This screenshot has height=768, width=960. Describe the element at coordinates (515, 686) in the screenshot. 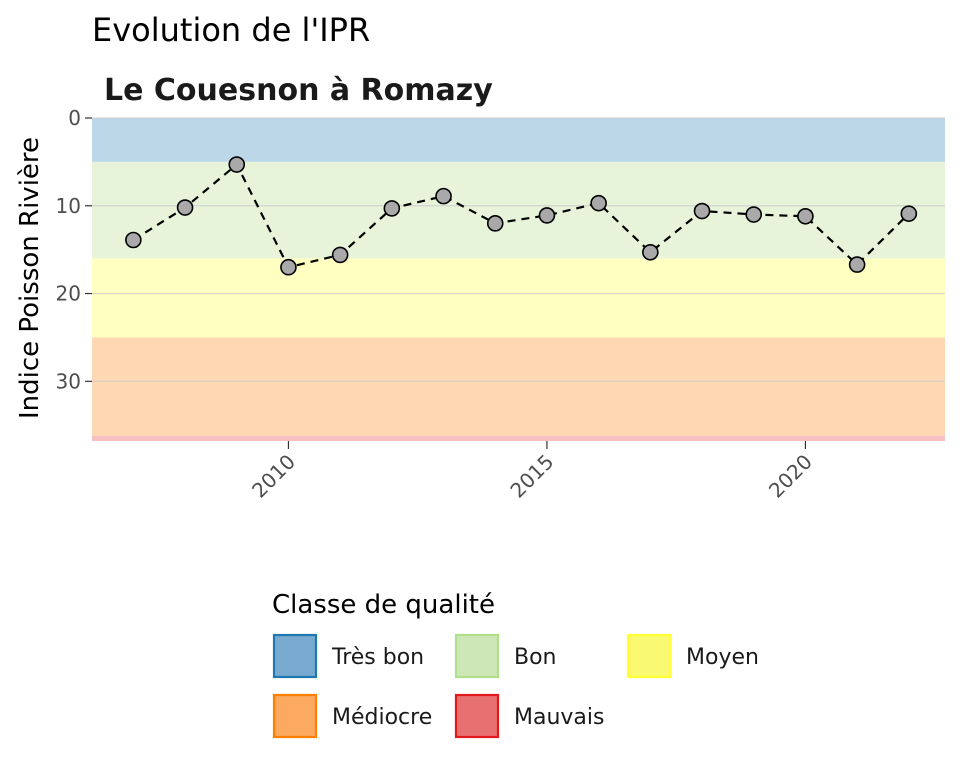

I see `legend-items: Très bon Bon Moyen Médiocre Mauvais` at that location.